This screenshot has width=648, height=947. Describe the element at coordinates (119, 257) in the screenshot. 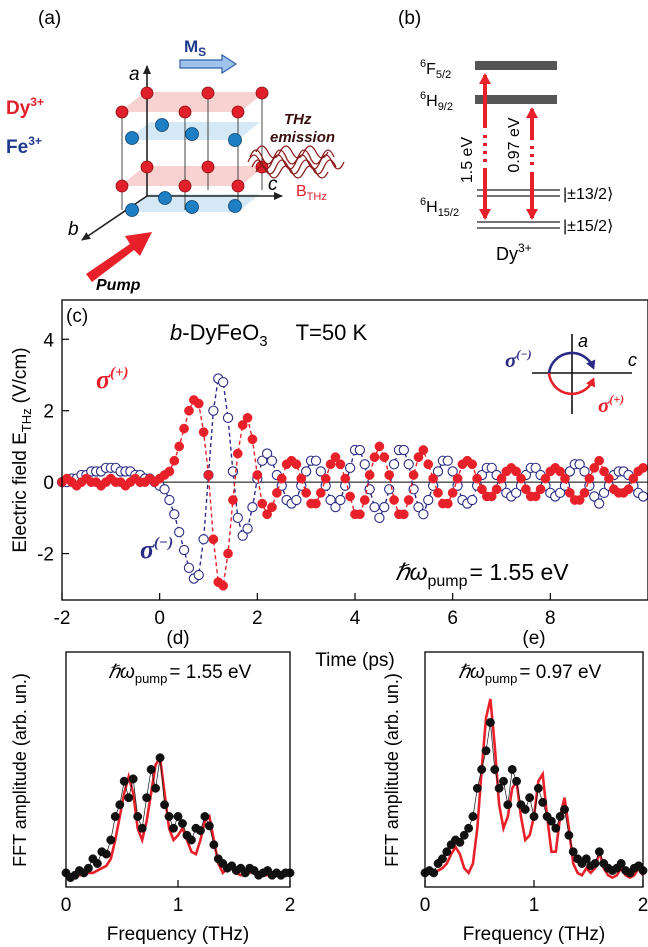

I see `pump-arrow` at that location.